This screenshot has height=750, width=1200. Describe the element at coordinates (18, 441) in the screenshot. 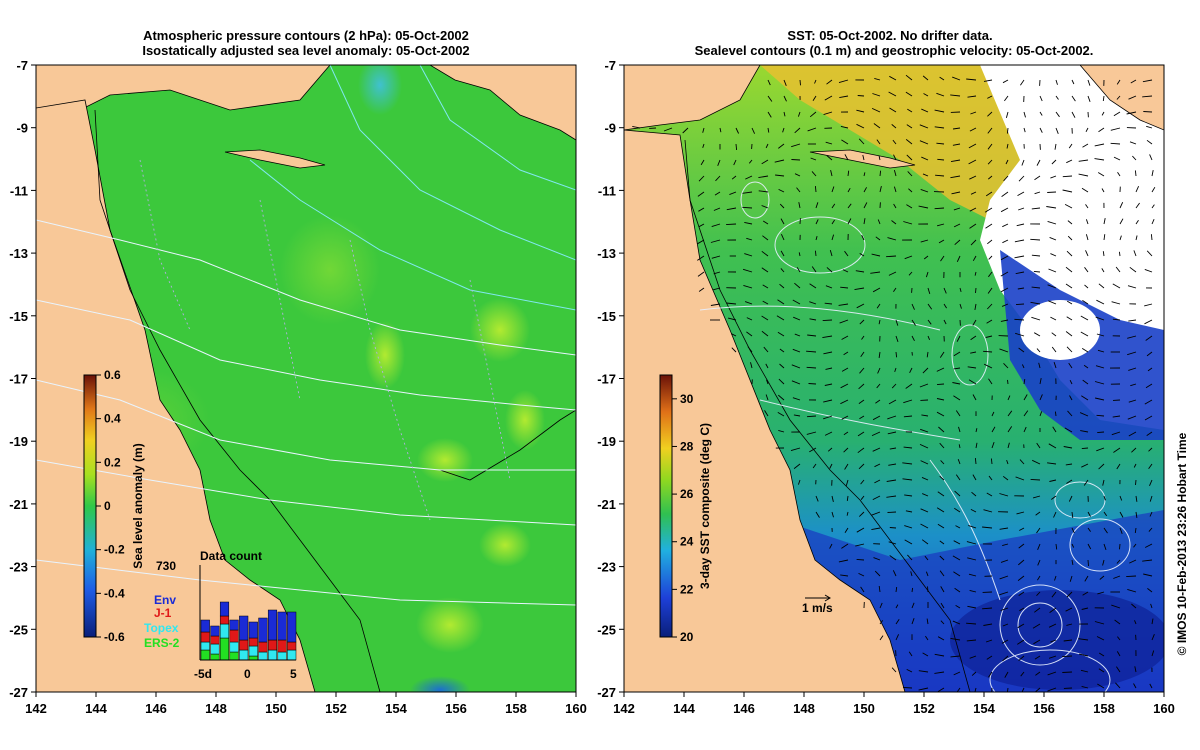

I see `y-tick-label: -19` at that location.